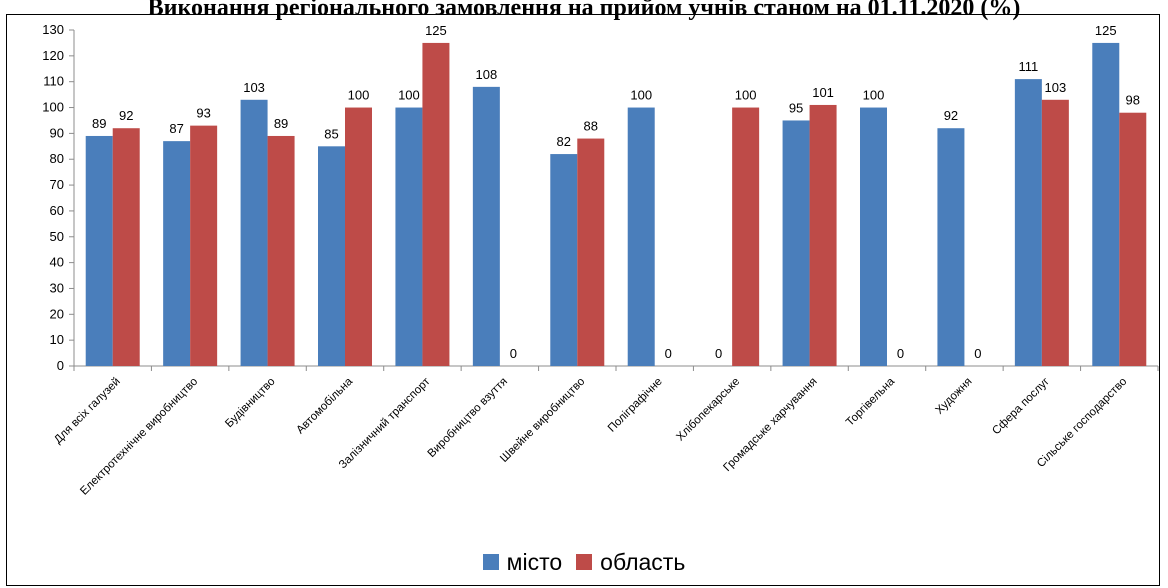 Image resolution: width=1168 pixels, height=588 pixels. I want to click on x-tick-label: Виробництво взуття, so click(468, 418).